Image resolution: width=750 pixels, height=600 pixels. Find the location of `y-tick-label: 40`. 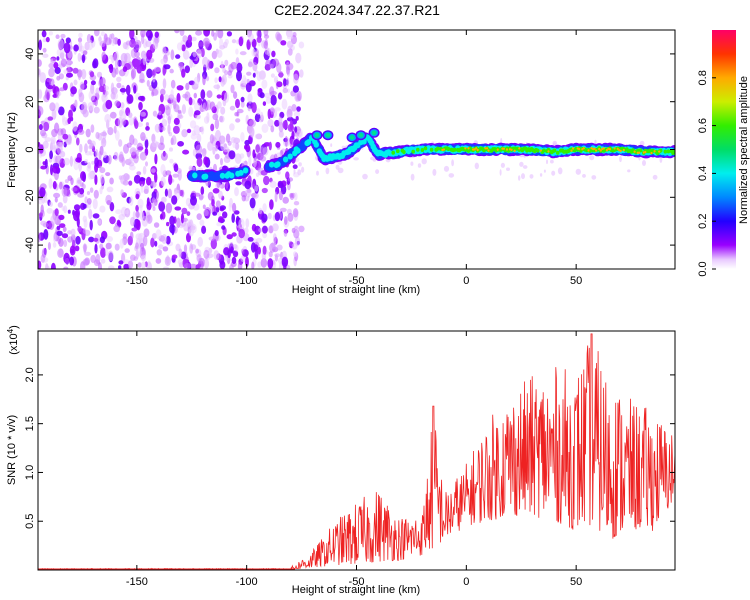

y-tick-label: 40 is located at coordinates (30, 54).